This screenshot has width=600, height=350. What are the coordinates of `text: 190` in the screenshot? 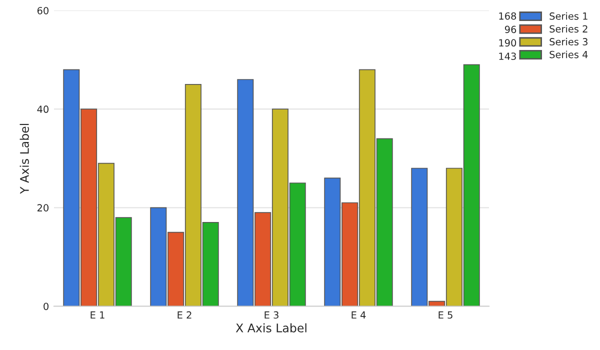 It's located at (507, 43).